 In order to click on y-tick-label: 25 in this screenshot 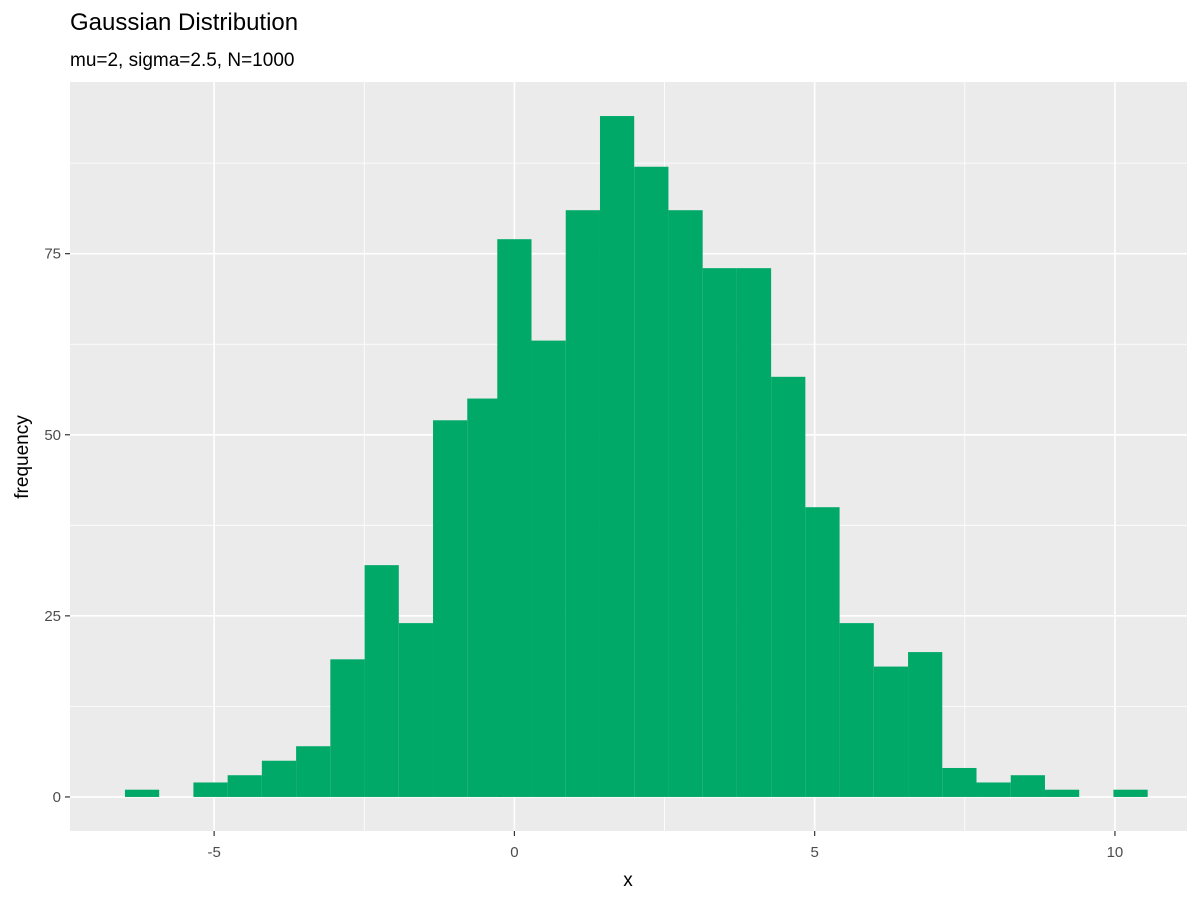, I will do `click(52, 616)`.